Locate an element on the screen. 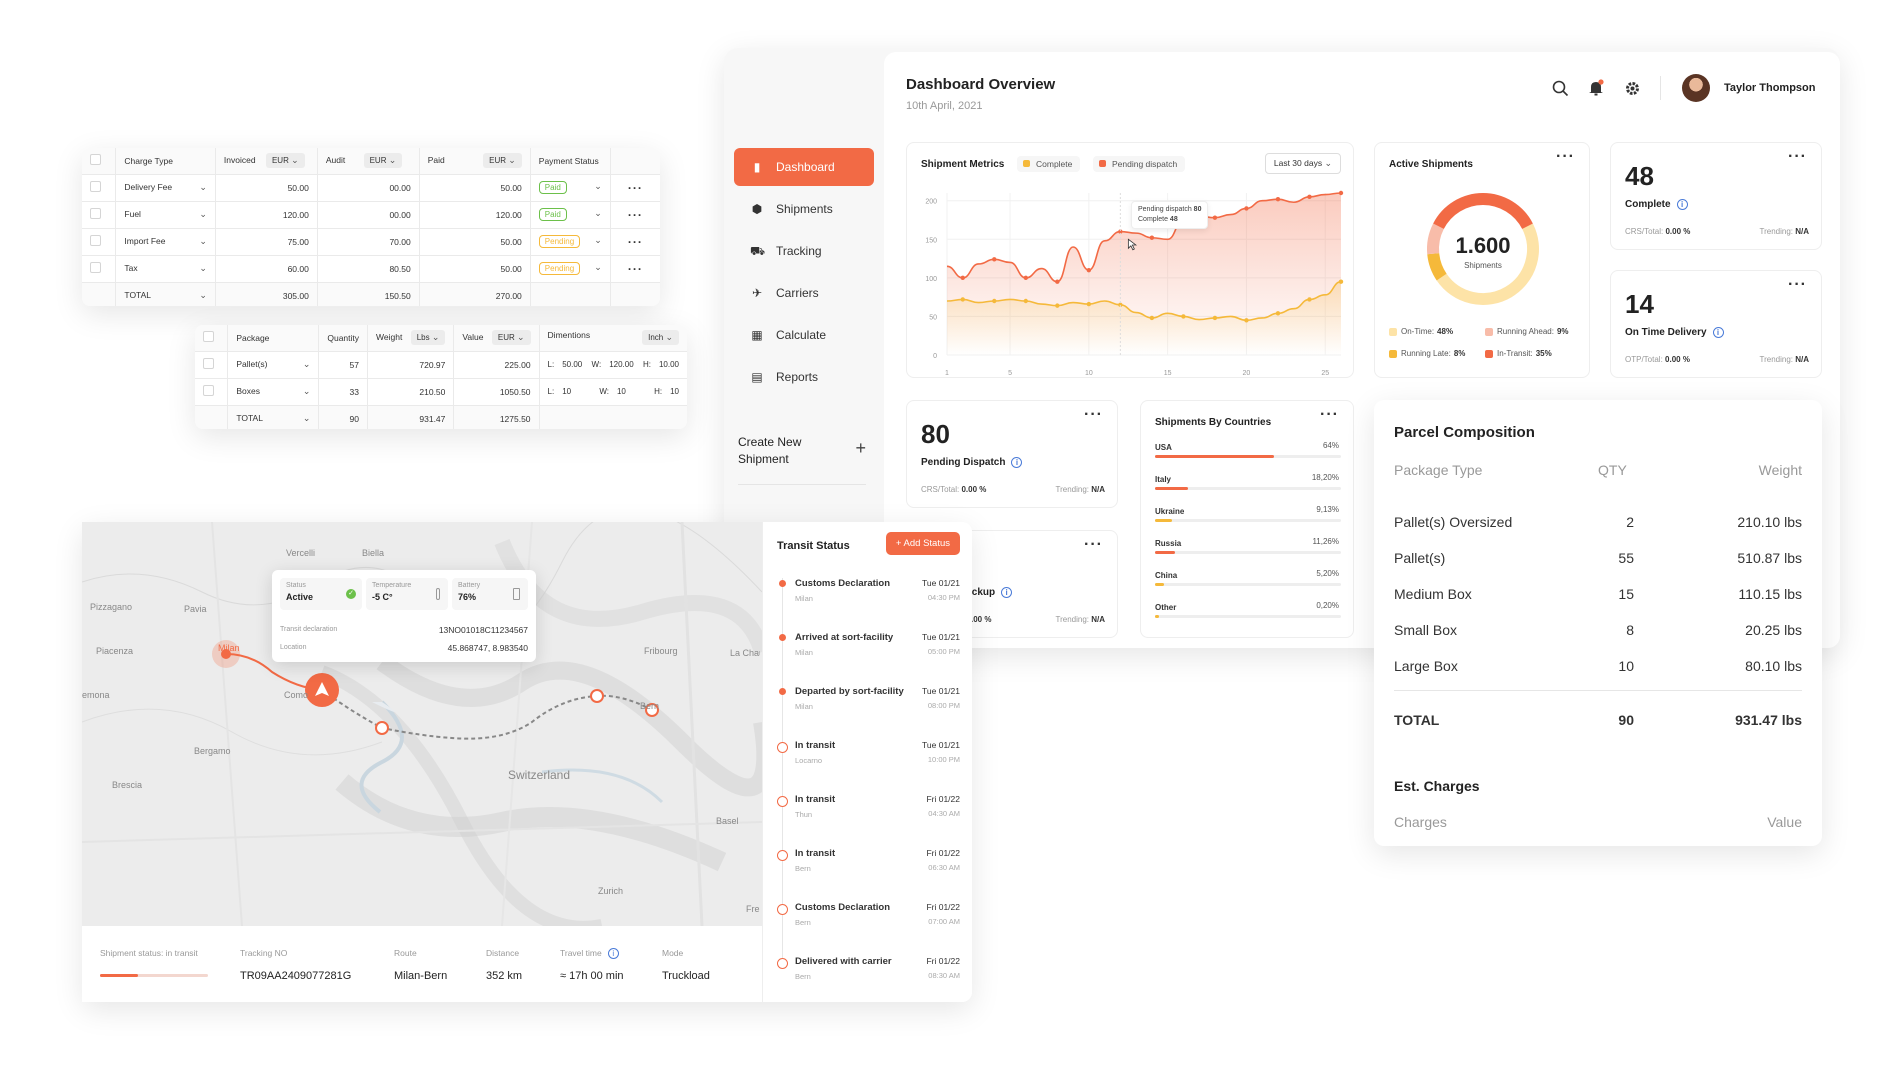 This screenshot has height=1080, width=1900. transit-event-place: Bern is located at coordinates (803, 976).